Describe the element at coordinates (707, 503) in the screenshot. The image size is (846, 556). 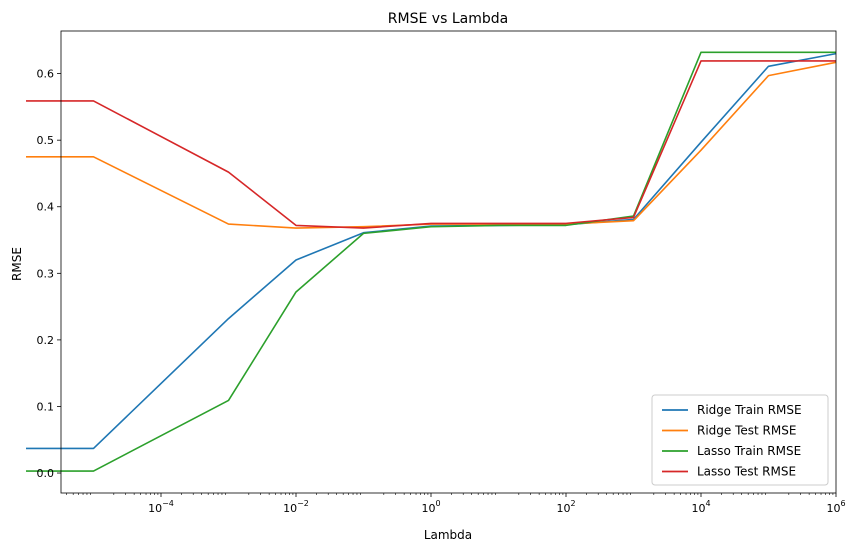
I see `x-tick-exponent: 4` at that location.